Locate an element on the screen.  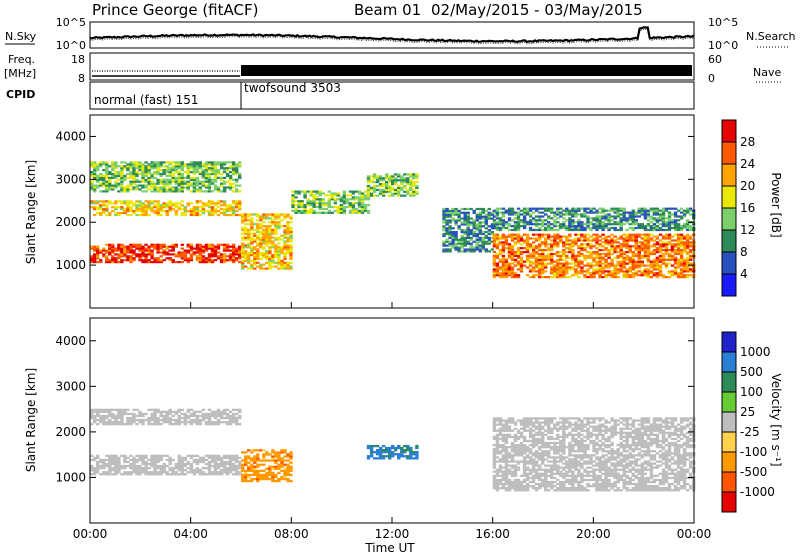
noise-search-trace is located at coordinates (392, 36).